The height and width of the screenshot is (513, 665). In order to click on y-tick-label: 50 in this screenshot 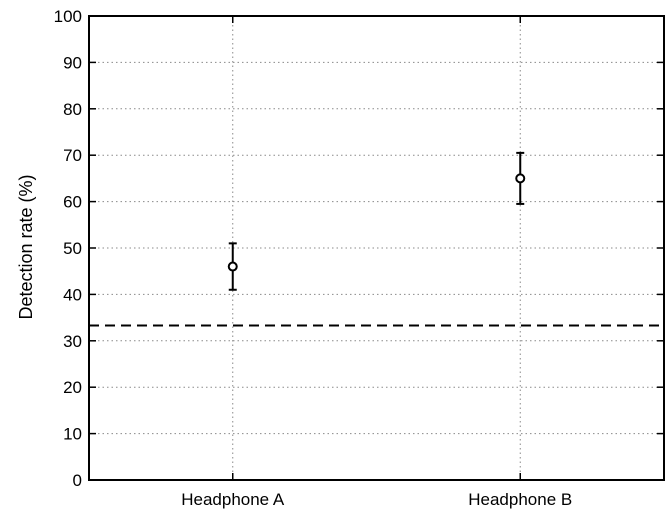, I will do `click(72, 248)`.